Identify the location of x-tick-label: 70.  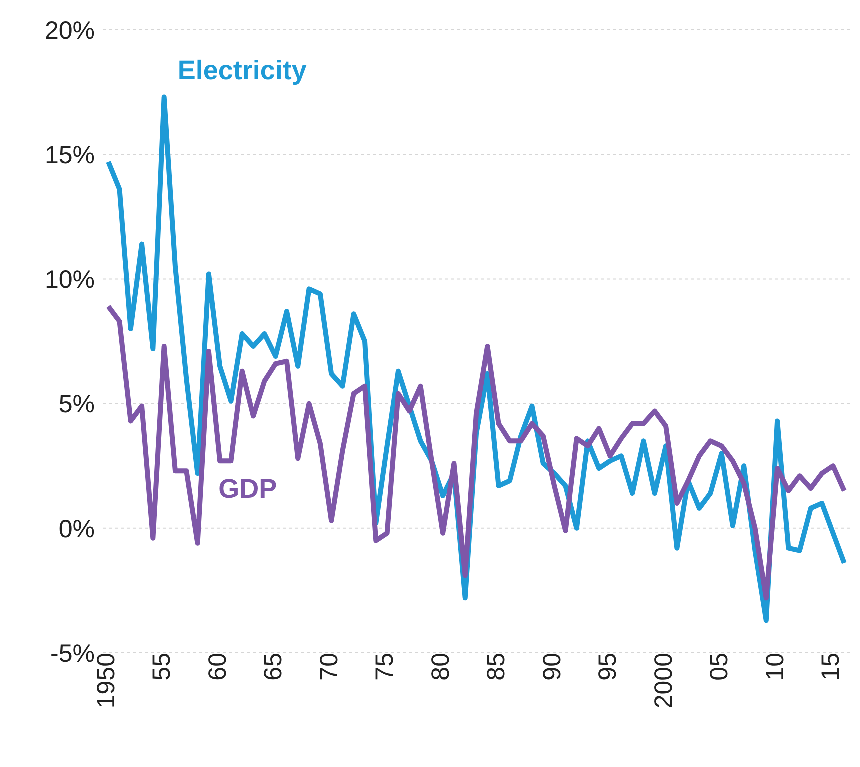
(329, 667).